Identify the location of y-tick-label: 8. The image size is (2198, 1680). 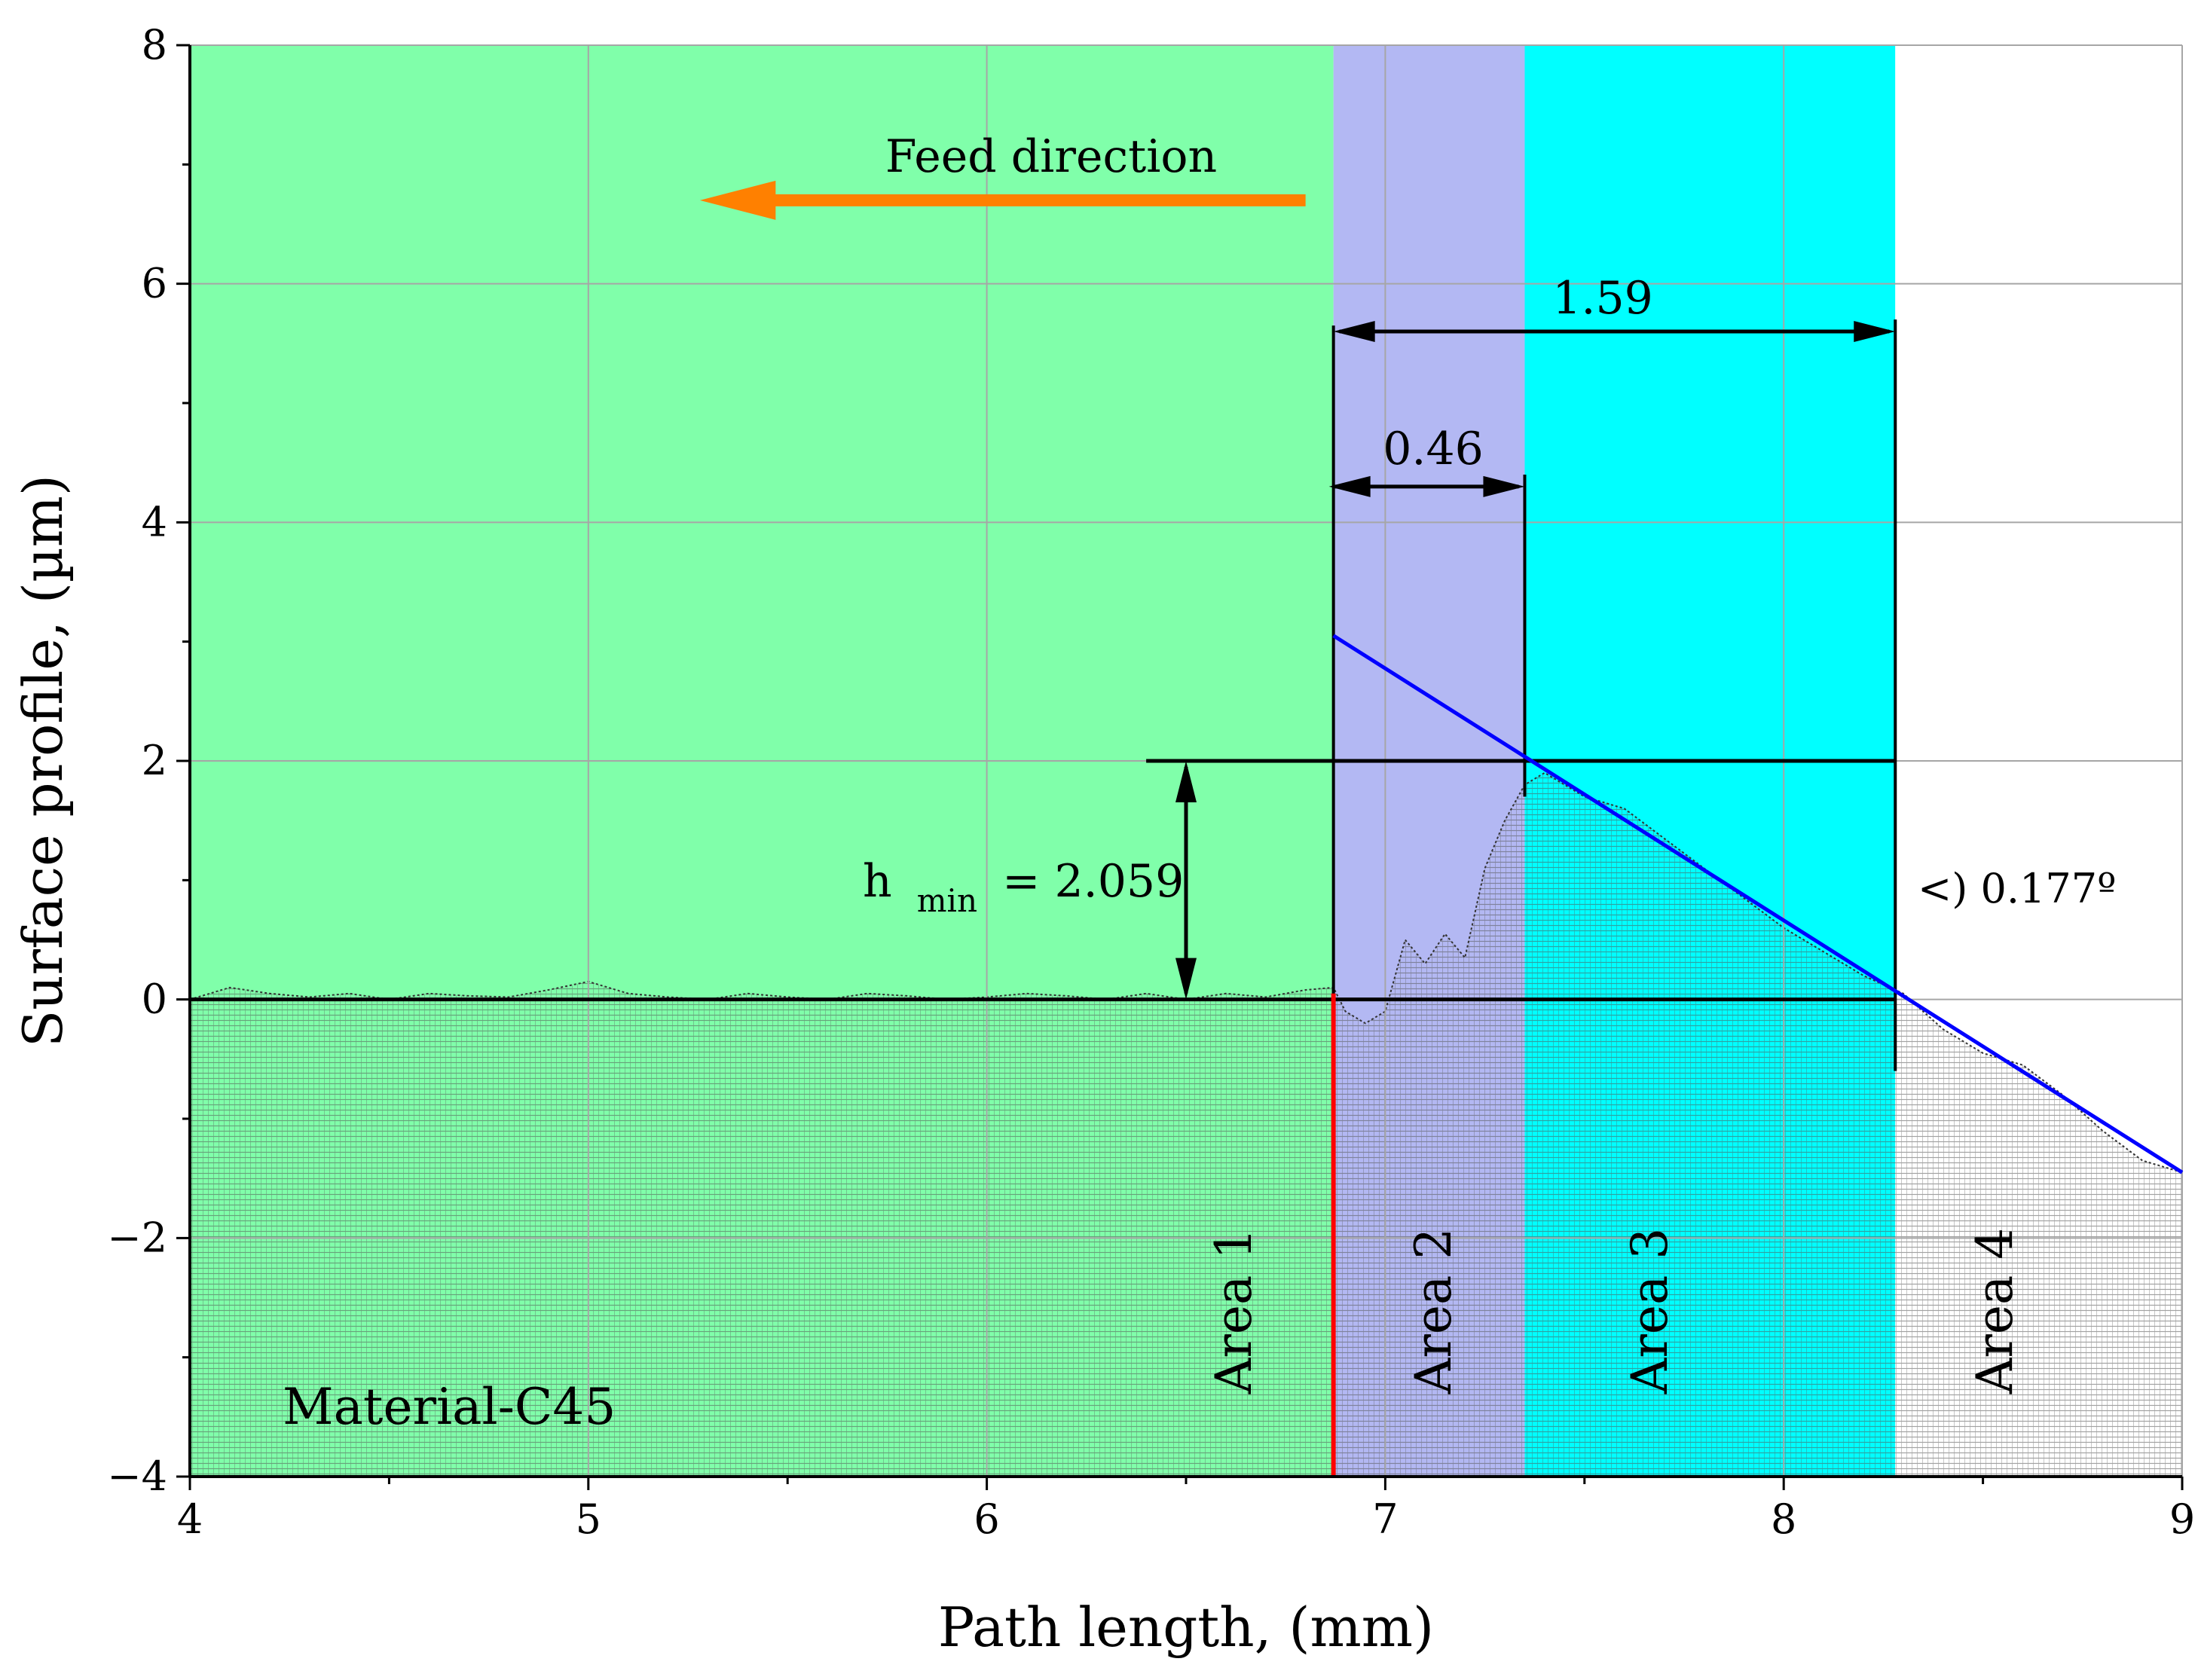
(154, 45).